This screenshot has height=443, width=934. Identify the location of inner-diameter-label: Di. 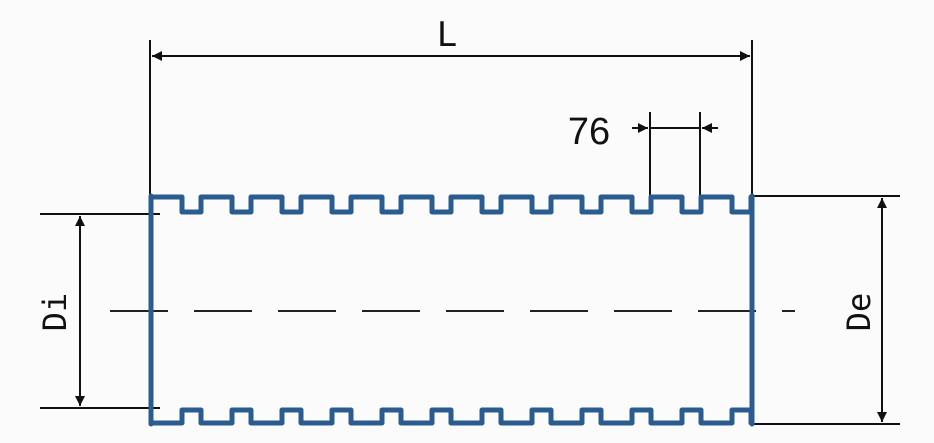
(55, 312).